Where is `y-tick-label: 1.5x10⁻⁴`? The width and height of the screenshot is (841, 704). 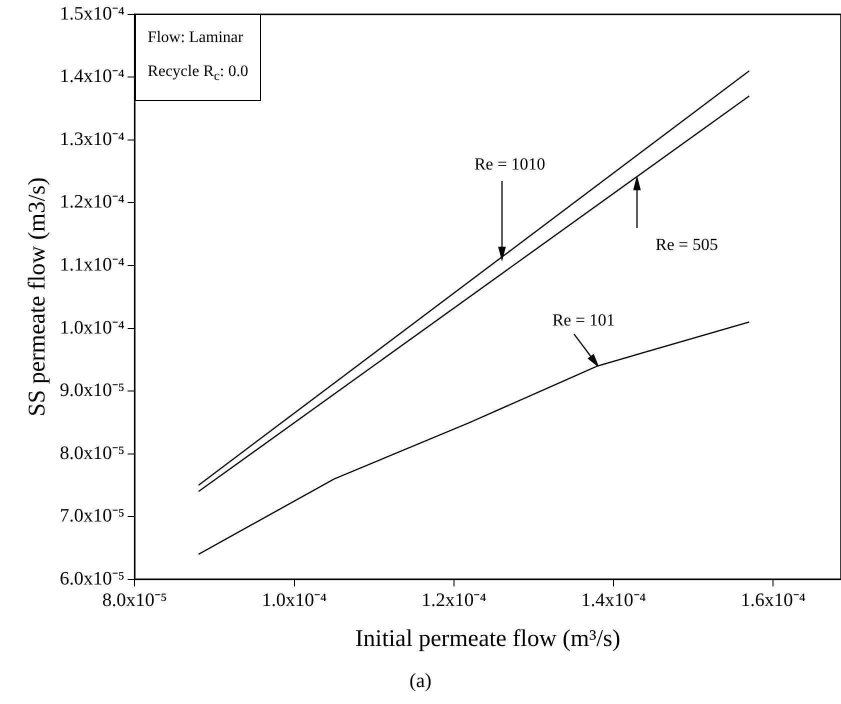
y-tick-label: 1.5x10⁻⁴ is located at coordinates (93, 13).